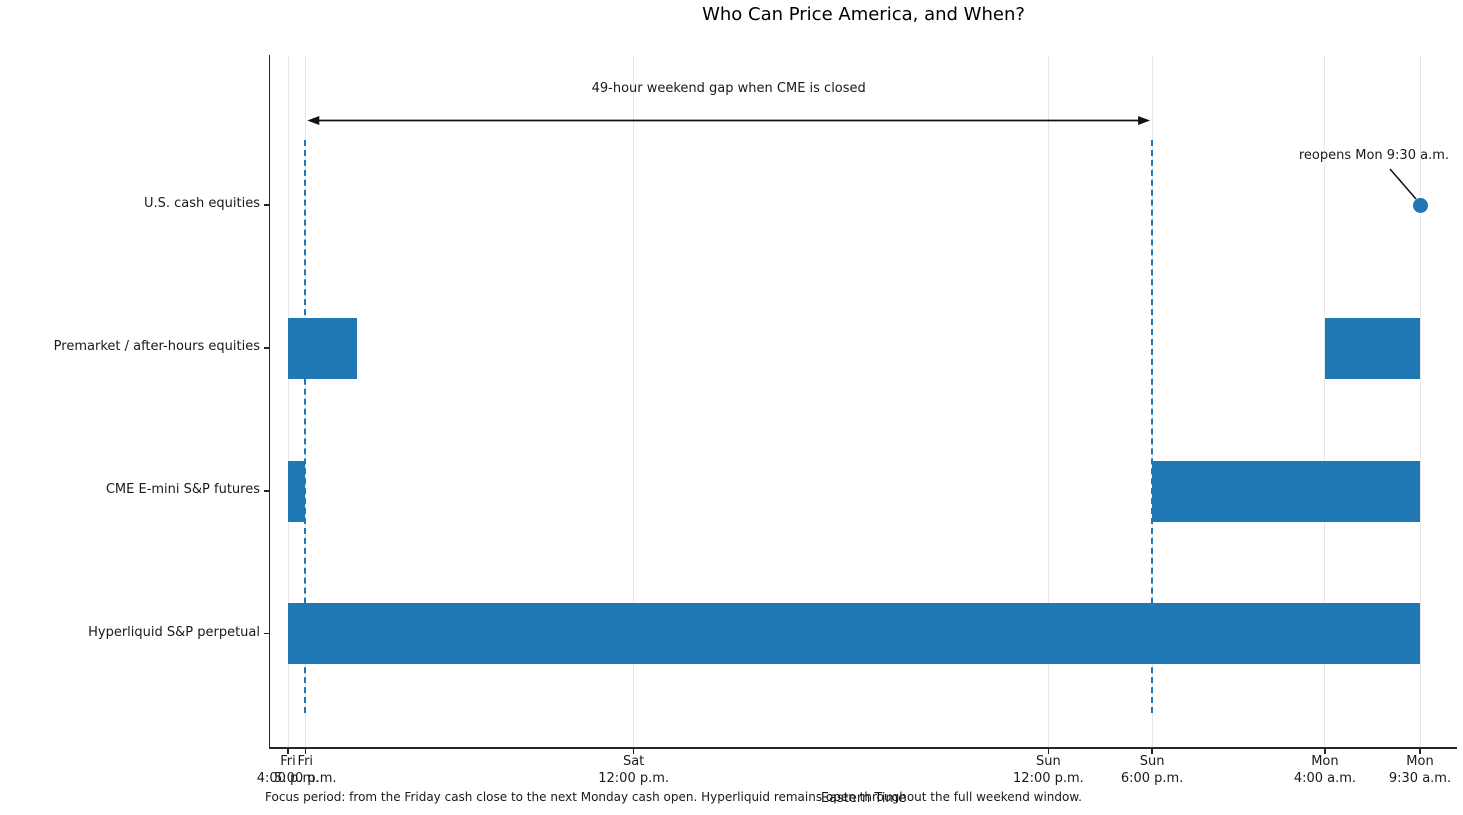 This screenshot has width=1463, height=815. What do you see at coordinates (1325, 770) in the screenshot?
I see `x-tick-label: Mon 4:00 a.m.` at bounding box center [1325, 770].